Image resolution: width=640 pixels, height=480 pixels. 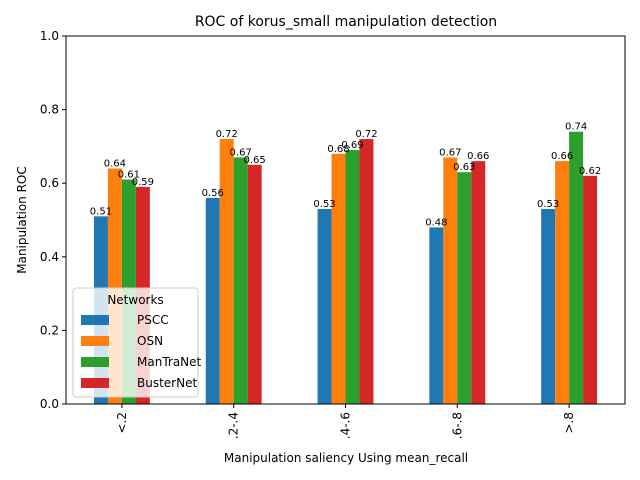 What do you see at coordinates (101, 211) in the screenshot?
I see `data-label: 0.51` at bounding box center [101, 211].